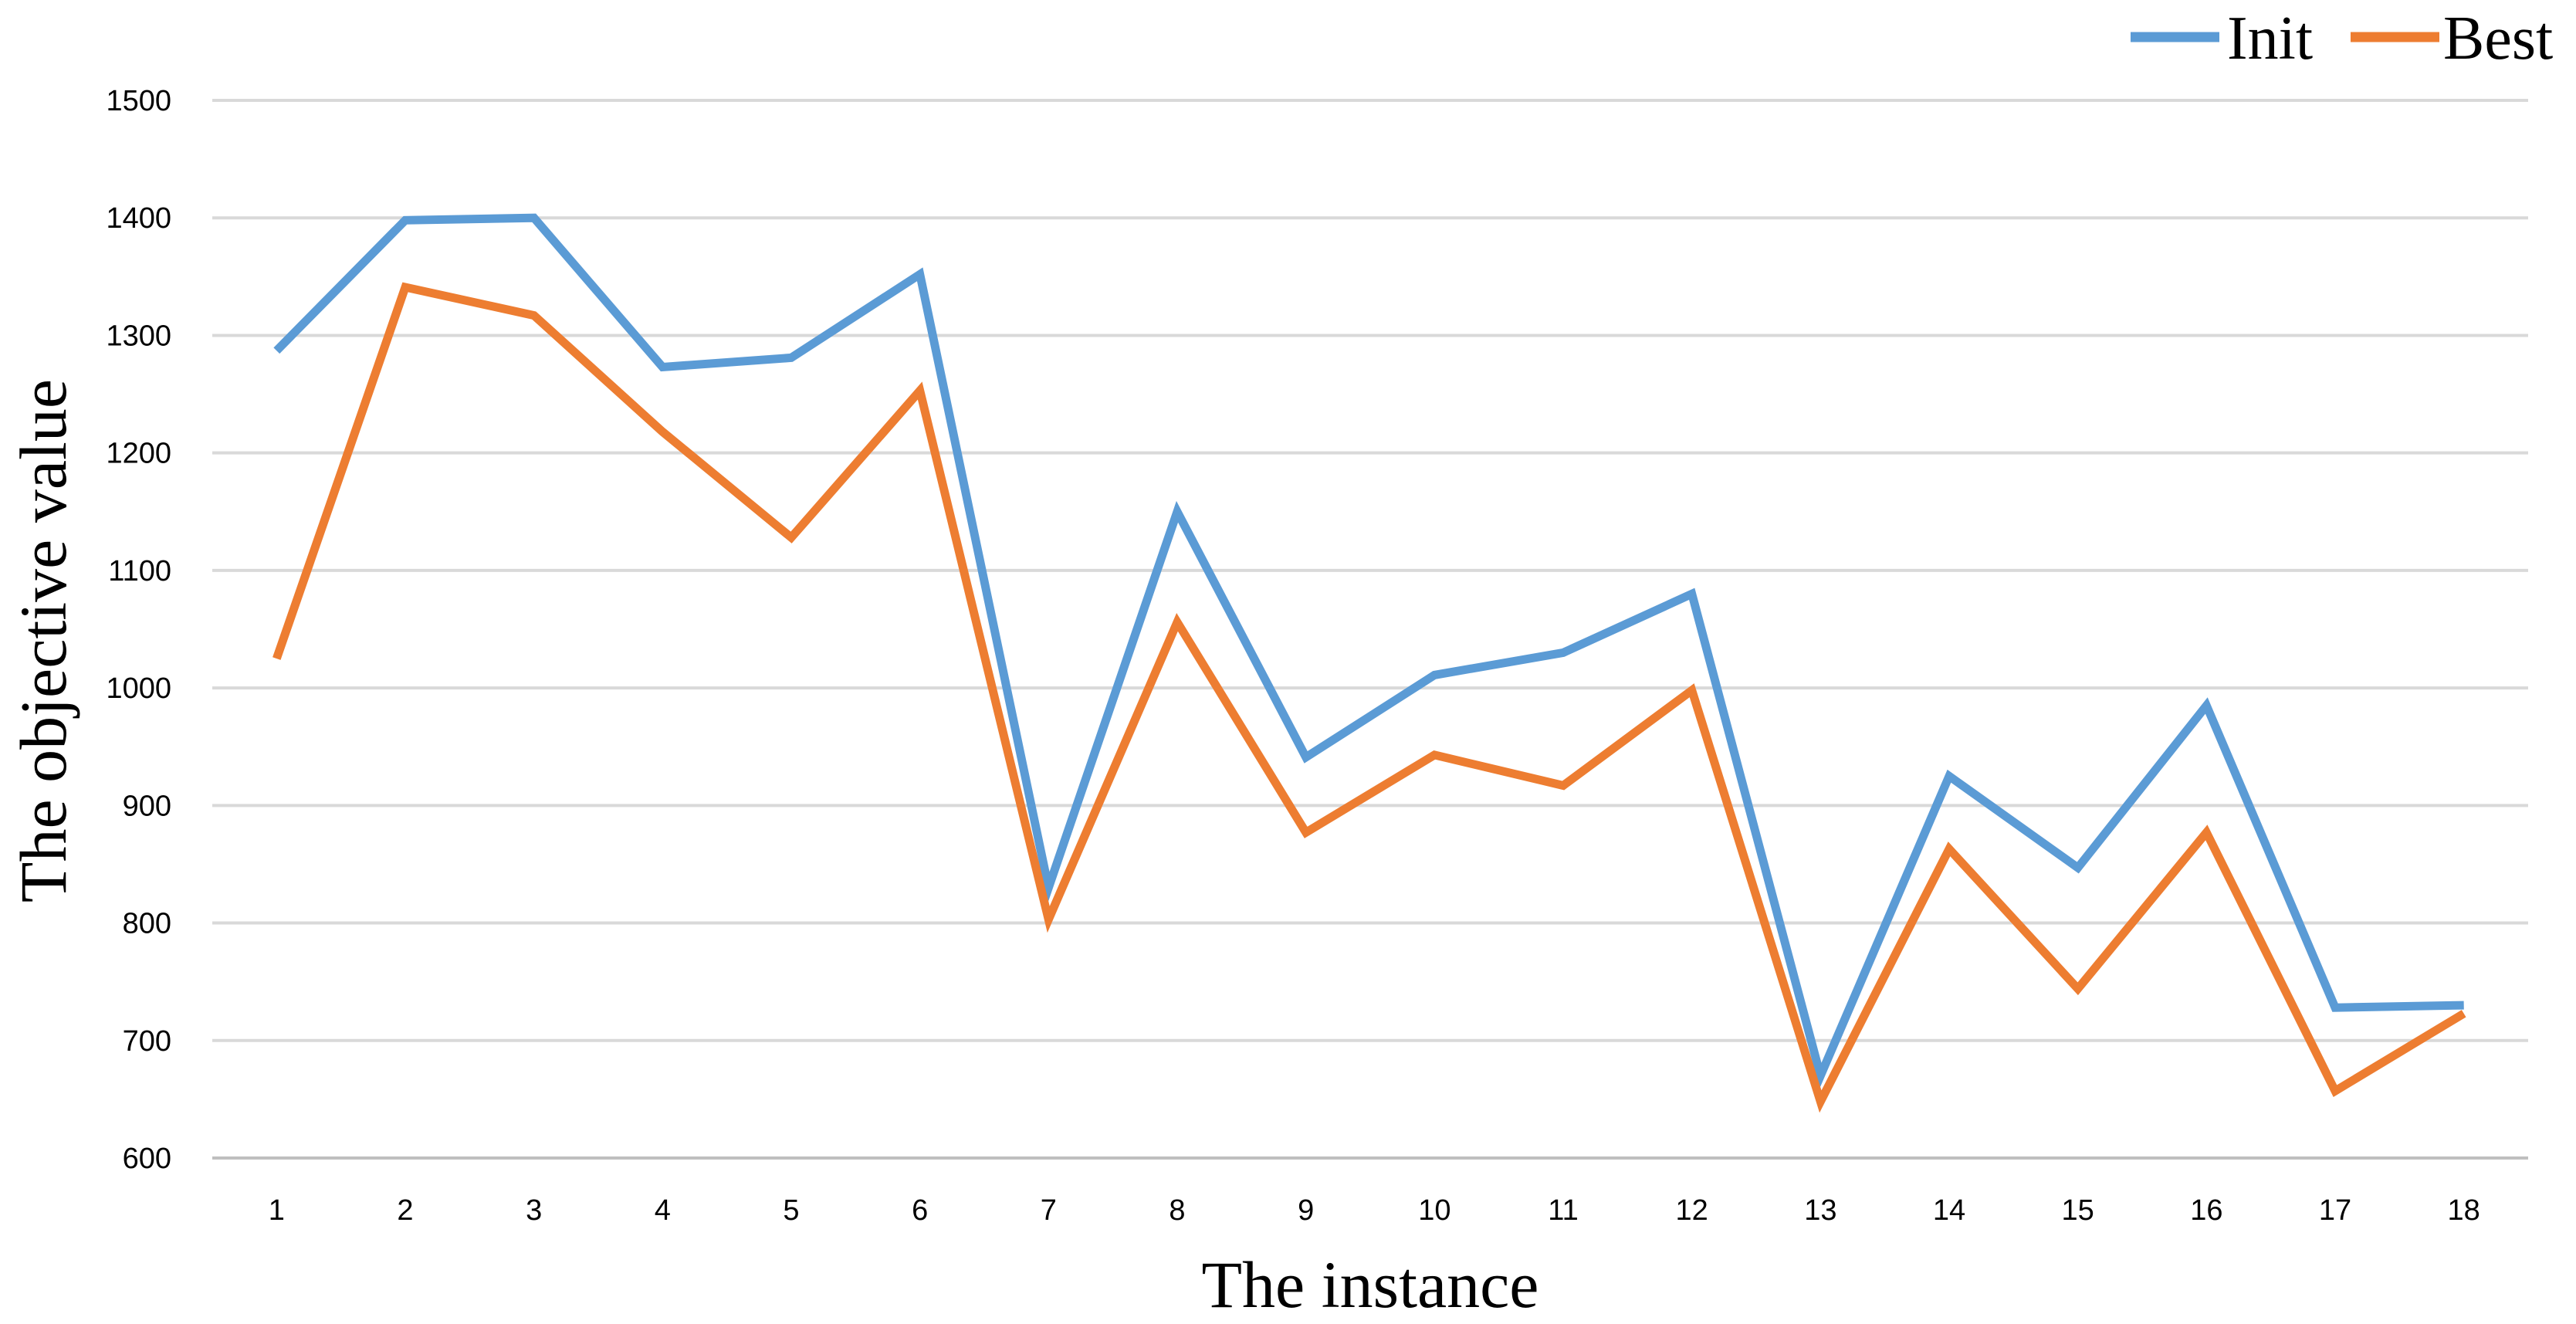 The height and width of the screenshot is (1324, 2576). I want to click on y-tick-label: 1000, so click(138, 688).